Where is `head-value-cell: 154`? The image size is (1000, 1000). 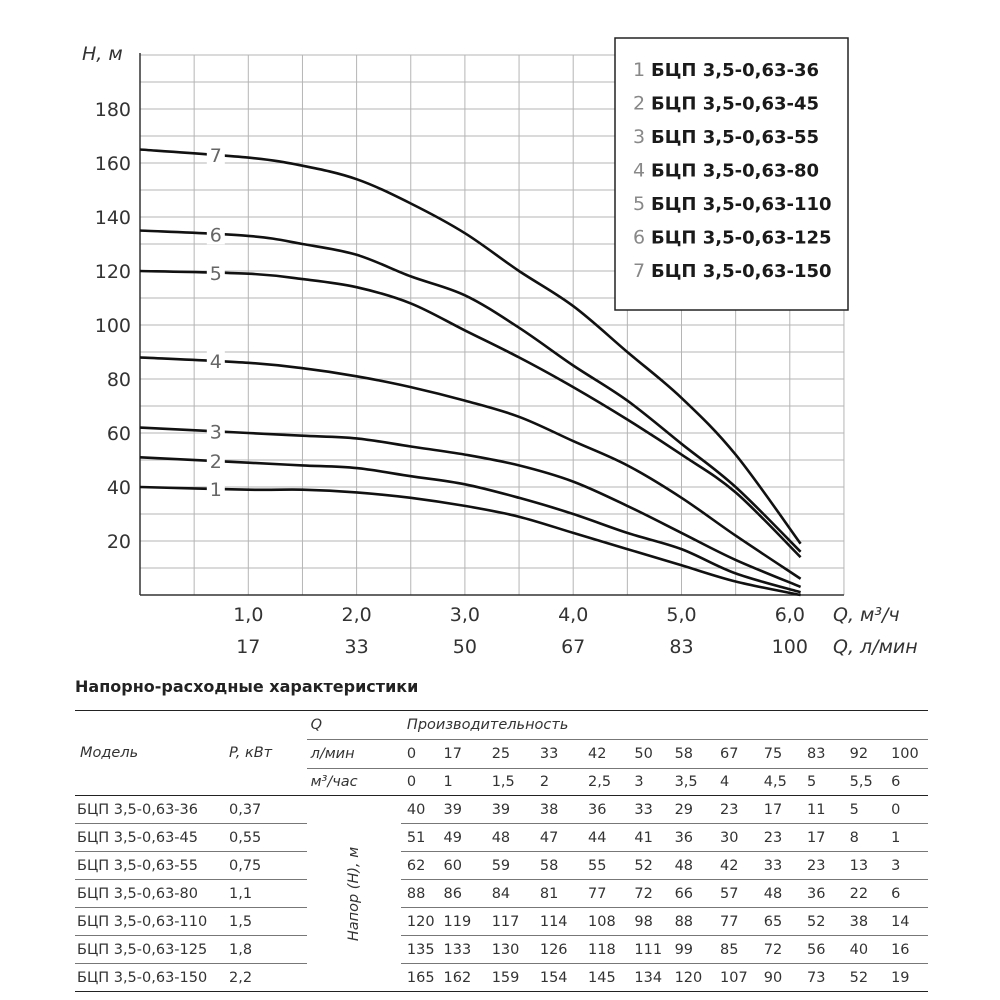 head-value-cell: 154 is located at coordinates (558, 977).